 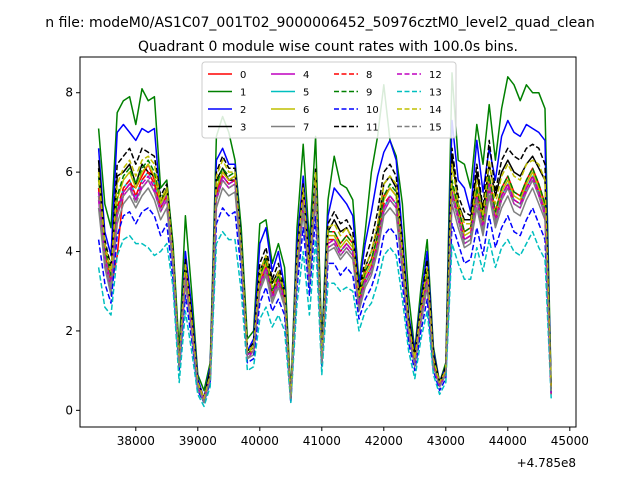 What do you see at coordinates (306, 75) in the screenshot?
I see `legend-label-4: 4` at bounding box center [306, 75].